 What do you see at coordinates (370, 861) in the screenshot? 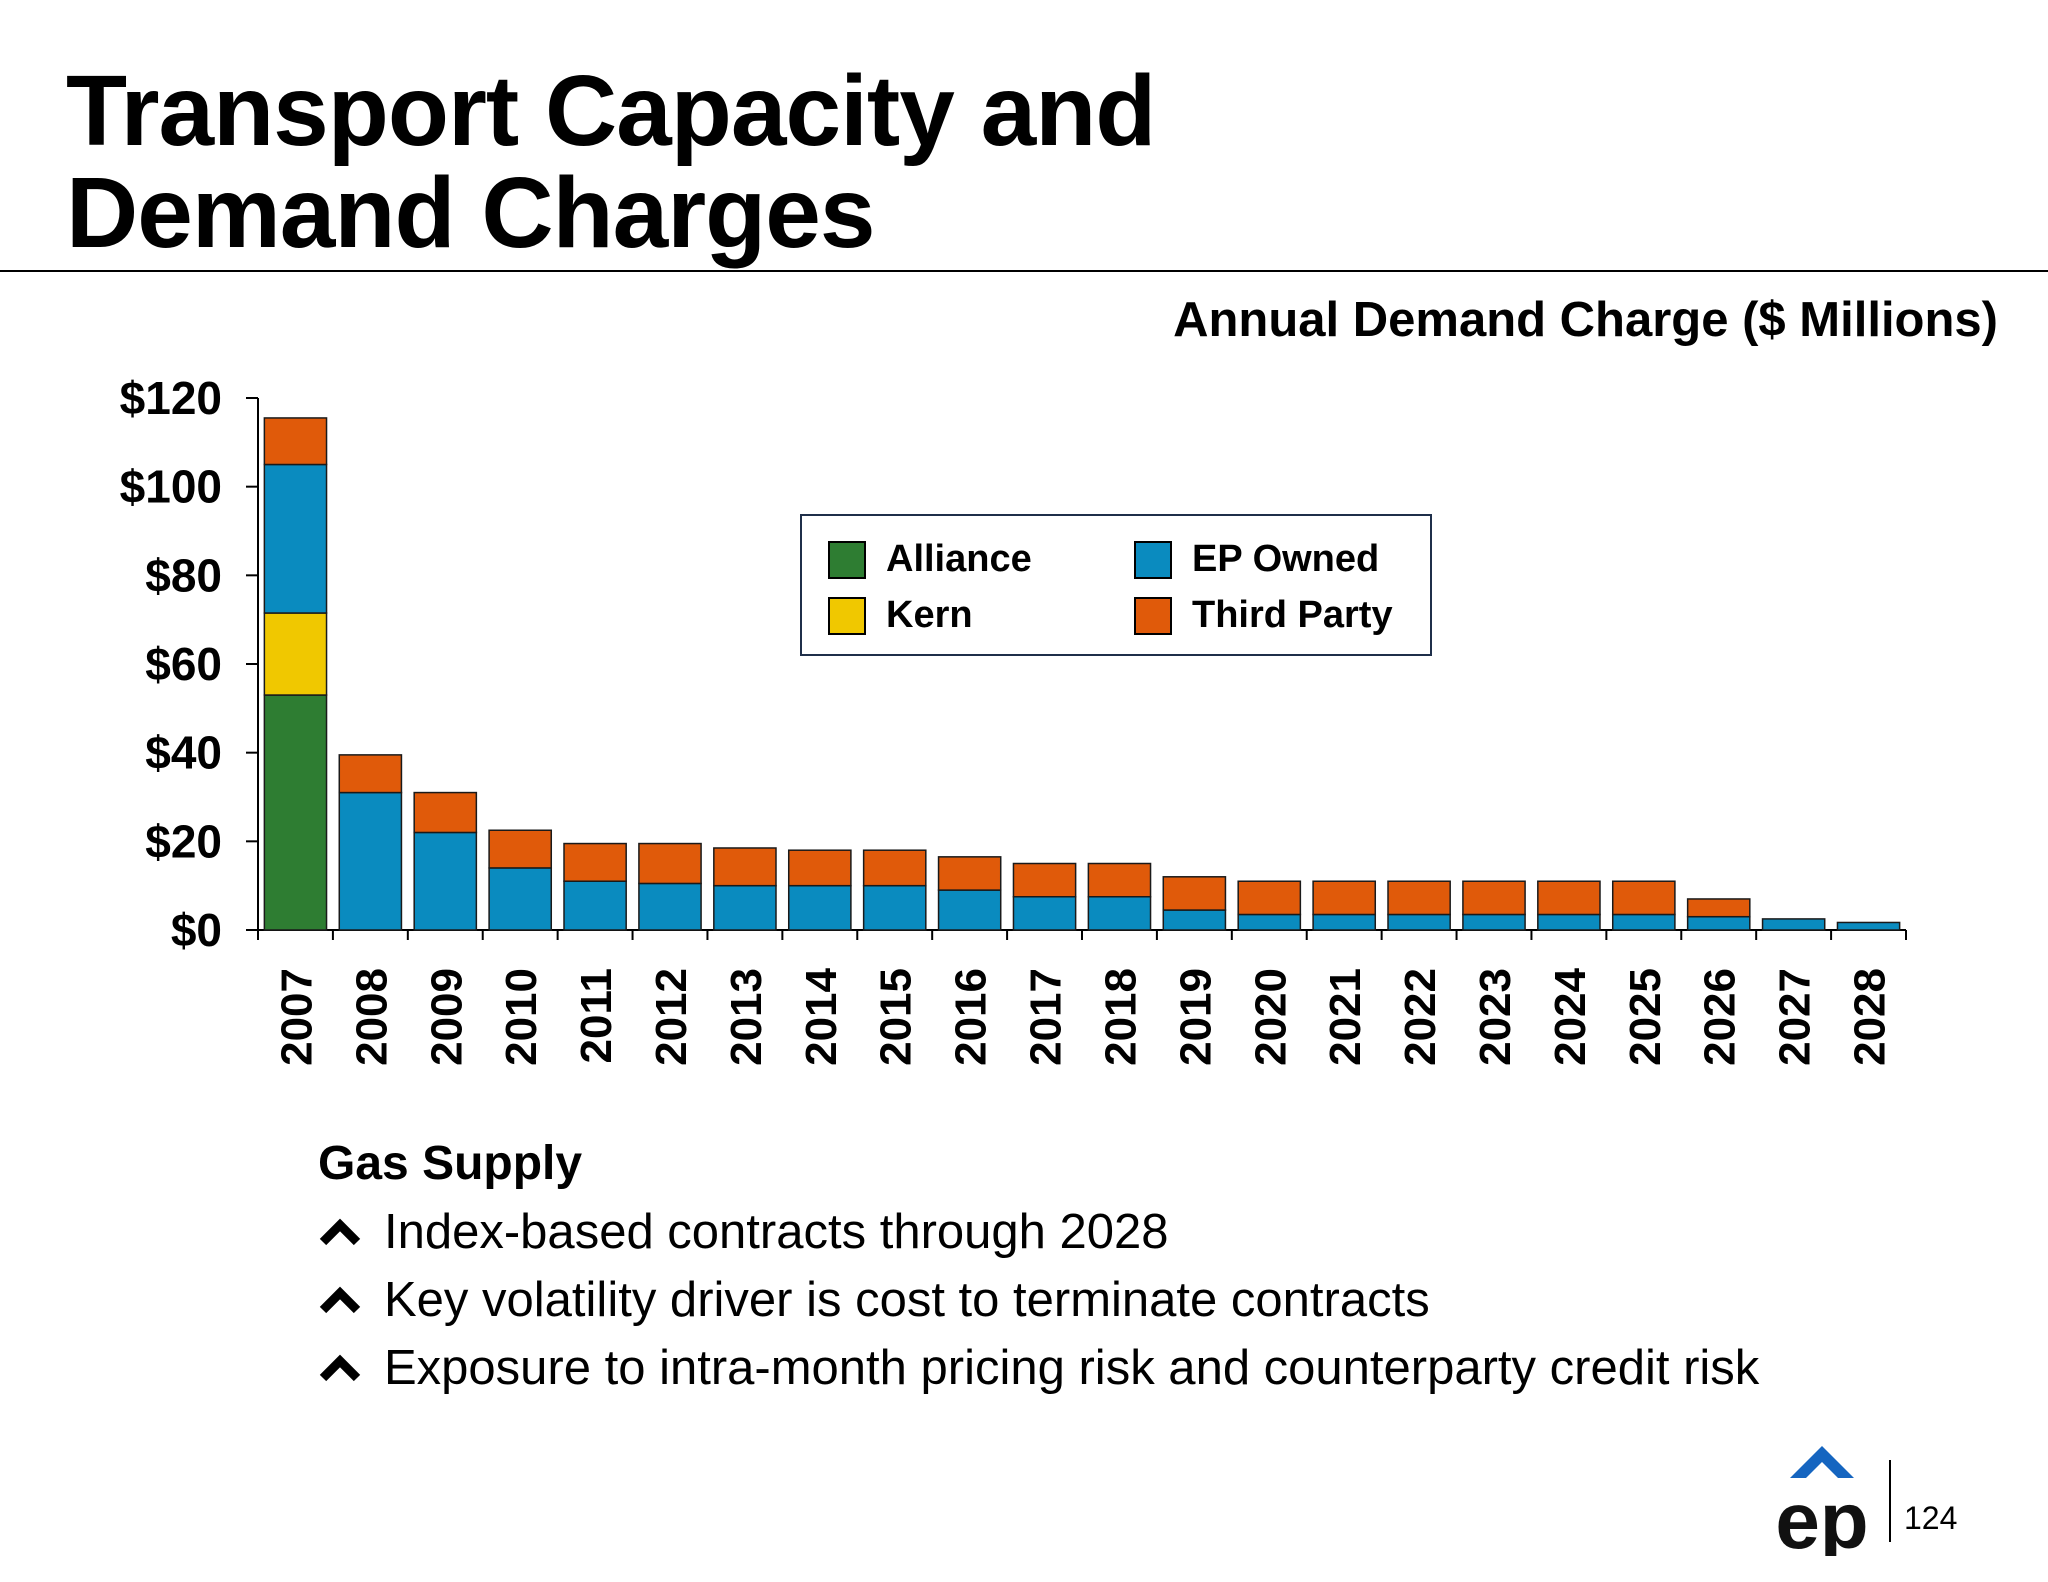
I see `bar-segment-ep-owned-2008` at bounding box center [370, 861].